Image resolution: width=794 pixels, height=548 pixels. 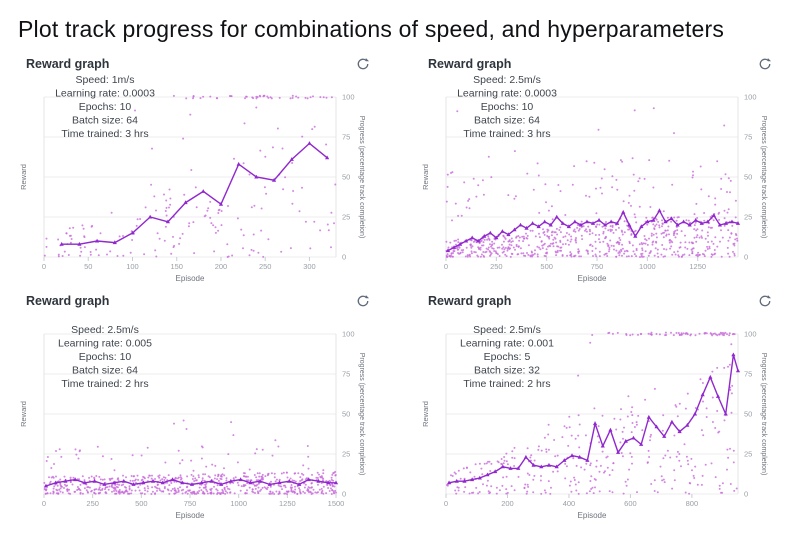 I want to click on svg-text: 300, so click(x=309, y=266).